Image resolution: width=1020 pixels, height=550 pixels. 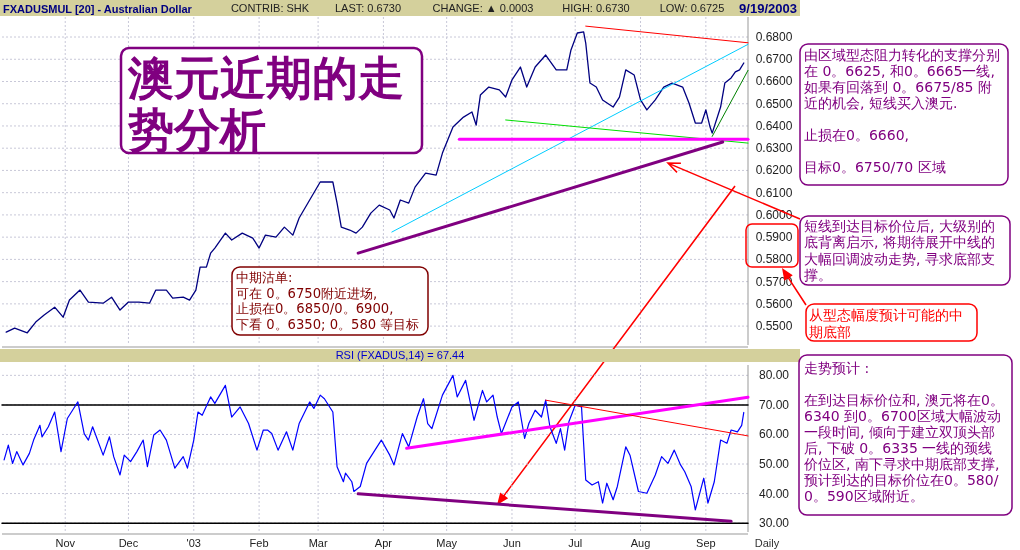 What do you see at coordinates (774, 303) in the screenshot?
I see `y-tick-label: 0.5600` at bounding box center [774, 303].